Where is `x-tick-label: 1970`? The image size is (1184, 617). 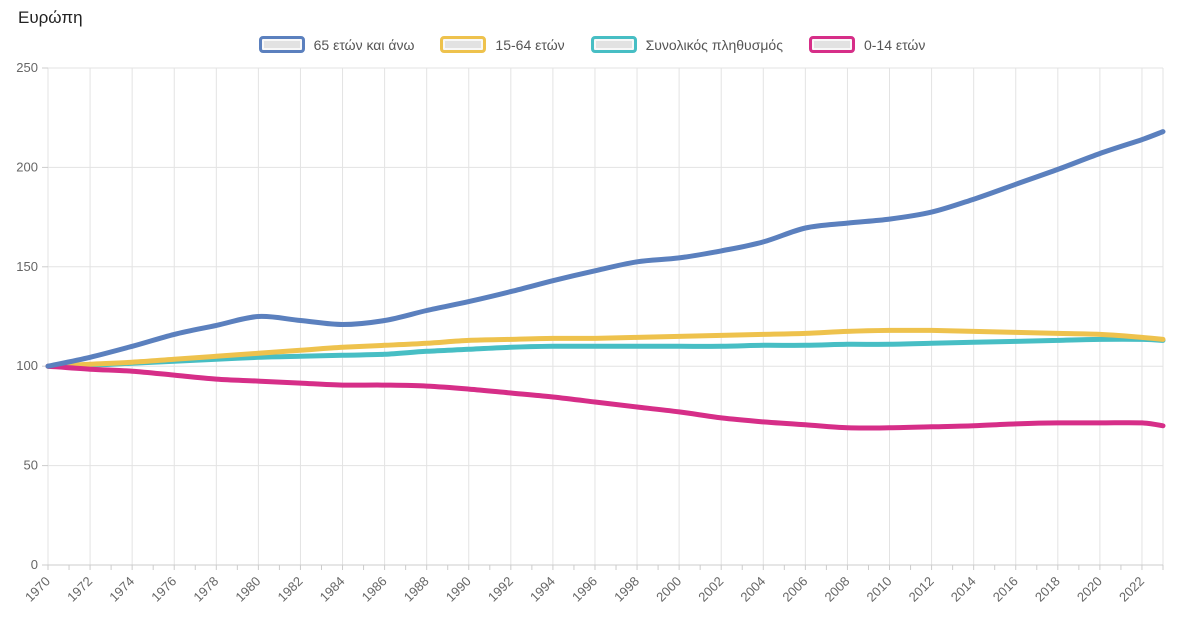 x-tick-label: 1970 is located at coordinates (37, 589).